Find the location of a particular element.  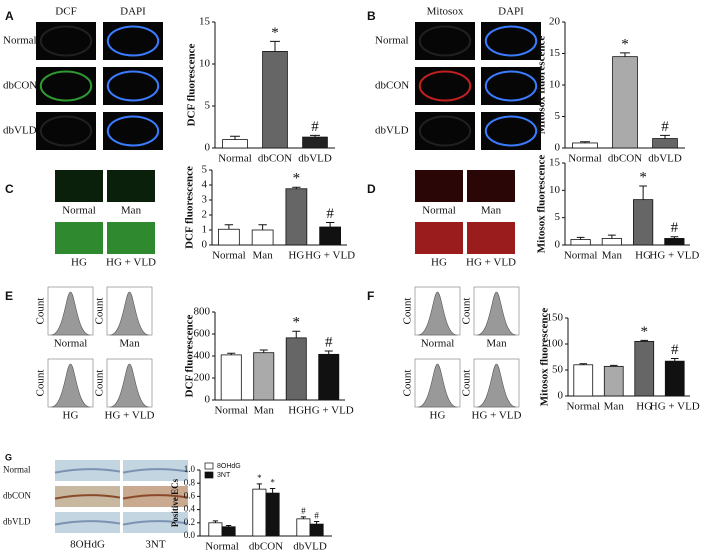

y-tick-label: 150 is located at coordinates (555, 318).